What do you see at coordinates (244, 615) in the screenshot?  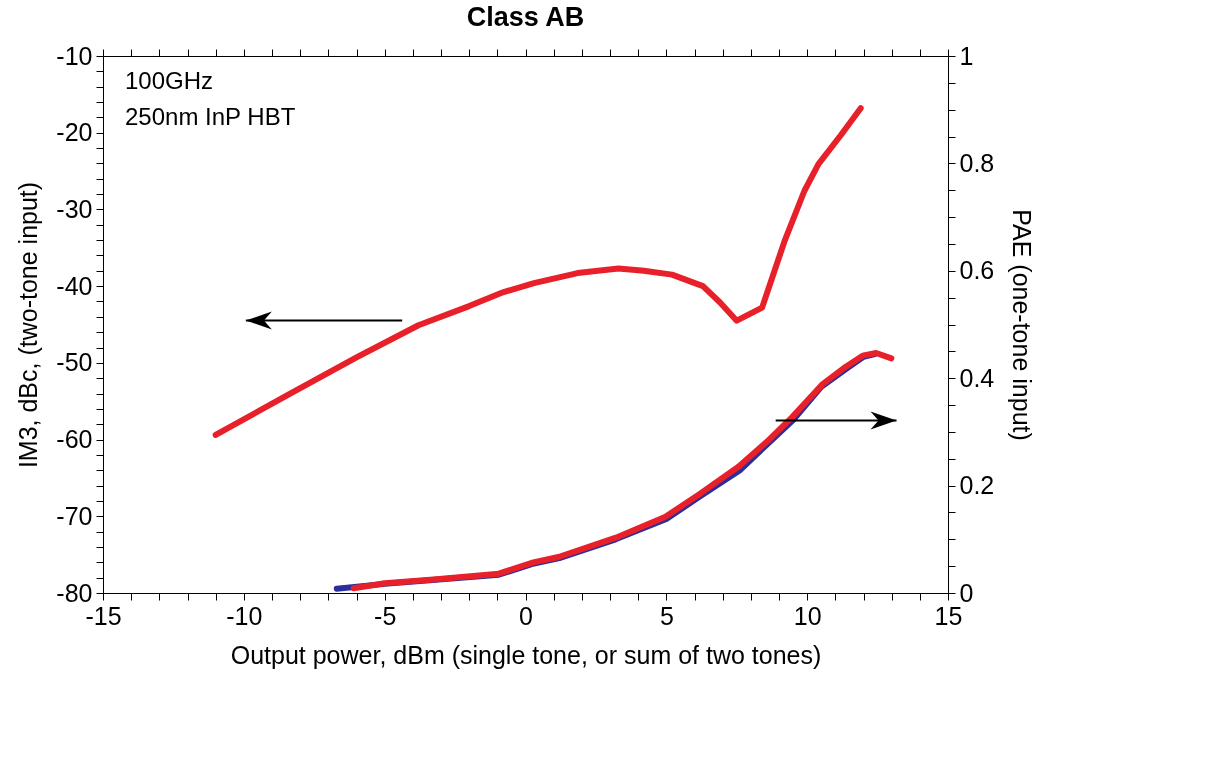 I see `x-tick-label: -10` at bounding box center [244, 615].